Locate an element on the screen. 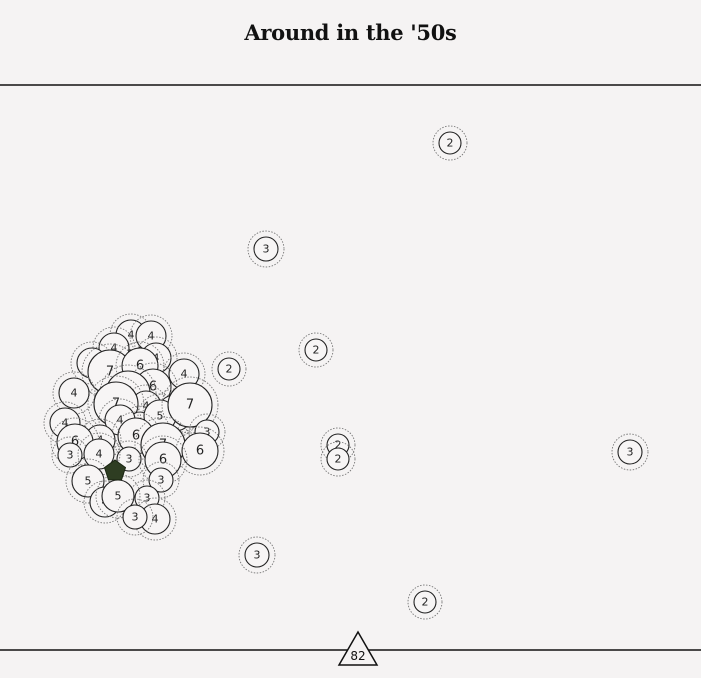 This screenshot has width=701, height=678. counter-triangle-icon is located at coordinates (358, 648).